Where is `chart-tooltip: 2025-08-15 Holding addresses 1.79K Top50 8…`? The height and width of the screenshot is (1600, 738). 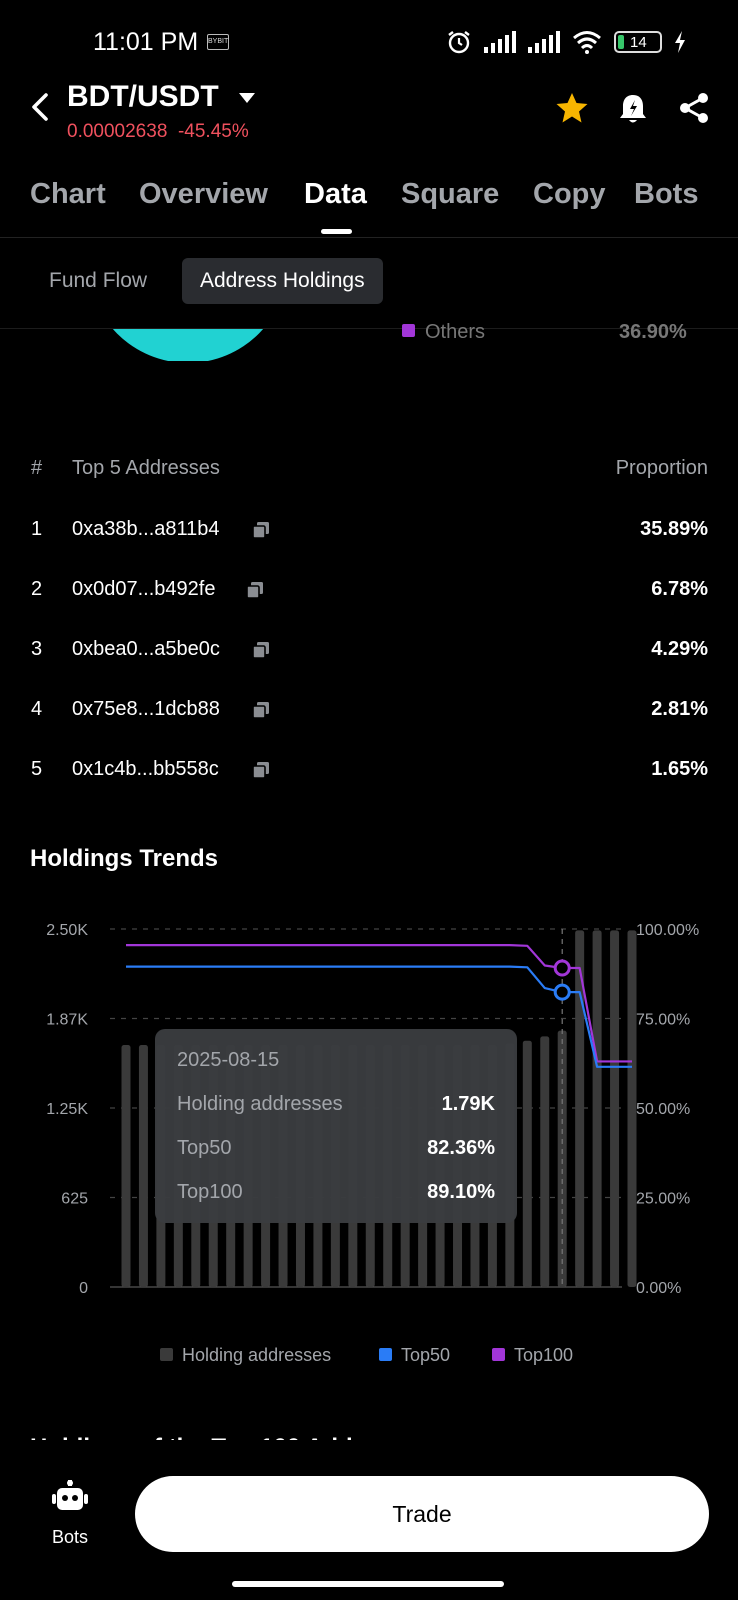
chart-tooltip: 2025-08-15 Holding addresses 1.79K Top50 8… is located at coordinates (336, 1126).